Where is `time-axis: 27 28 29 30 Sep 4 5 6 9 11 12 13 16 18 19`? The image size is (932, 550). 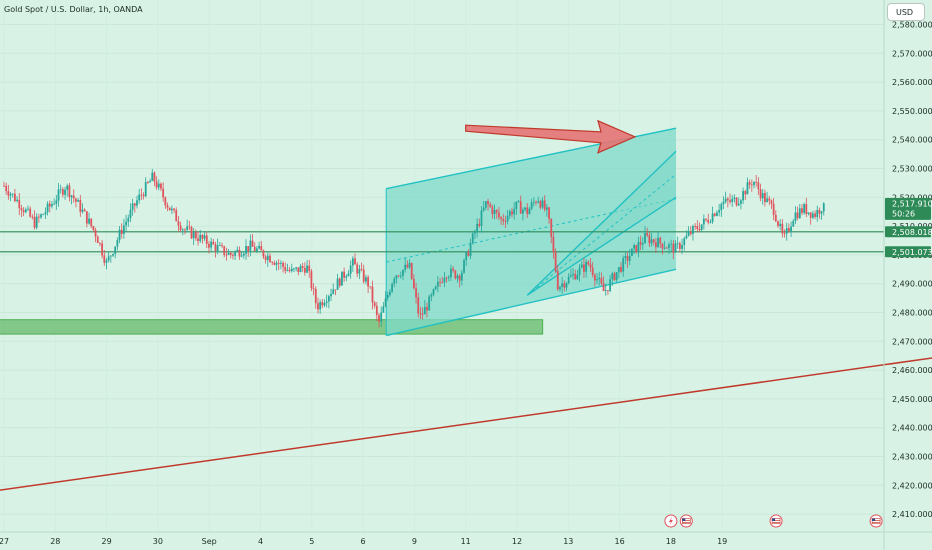
time-axis: 27 28 29 30 Sep 4 5 6 9 11 12 13 16 18 19 is located at coordinates (466, 538).